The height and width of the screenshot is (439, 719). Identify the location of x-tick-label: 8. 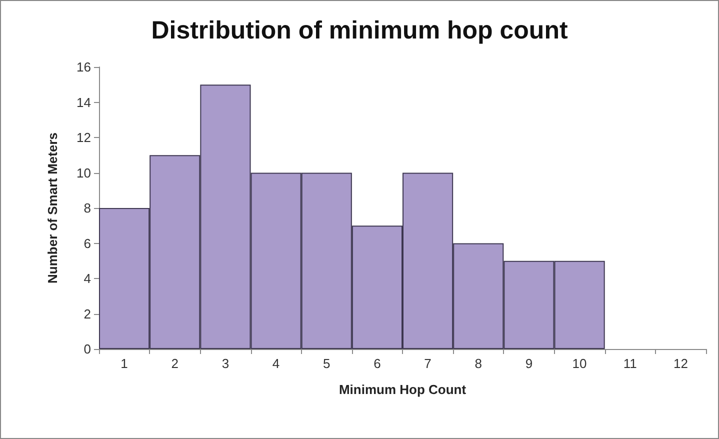
(478, 363).